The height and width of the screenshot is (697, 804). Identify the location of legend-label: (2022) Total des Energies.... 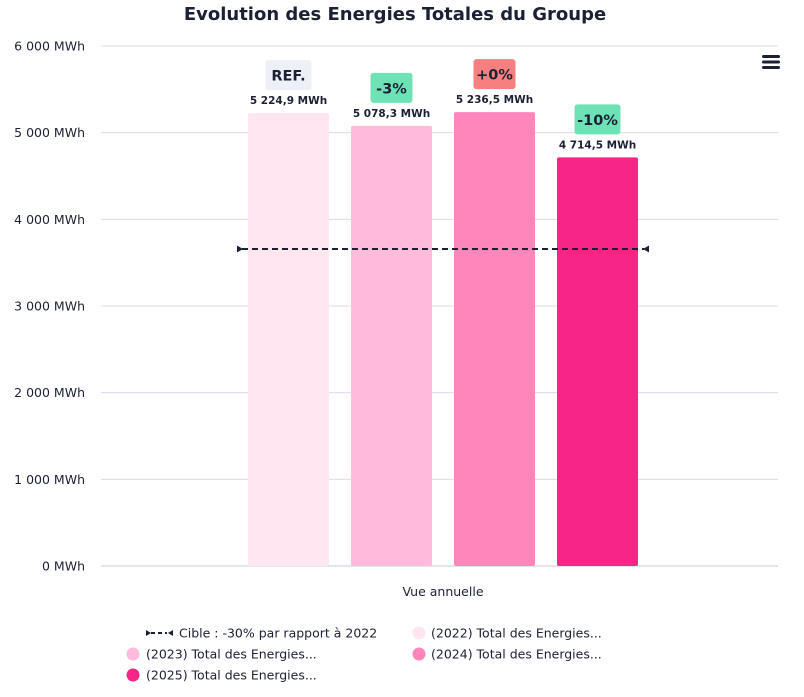
(516, 633).